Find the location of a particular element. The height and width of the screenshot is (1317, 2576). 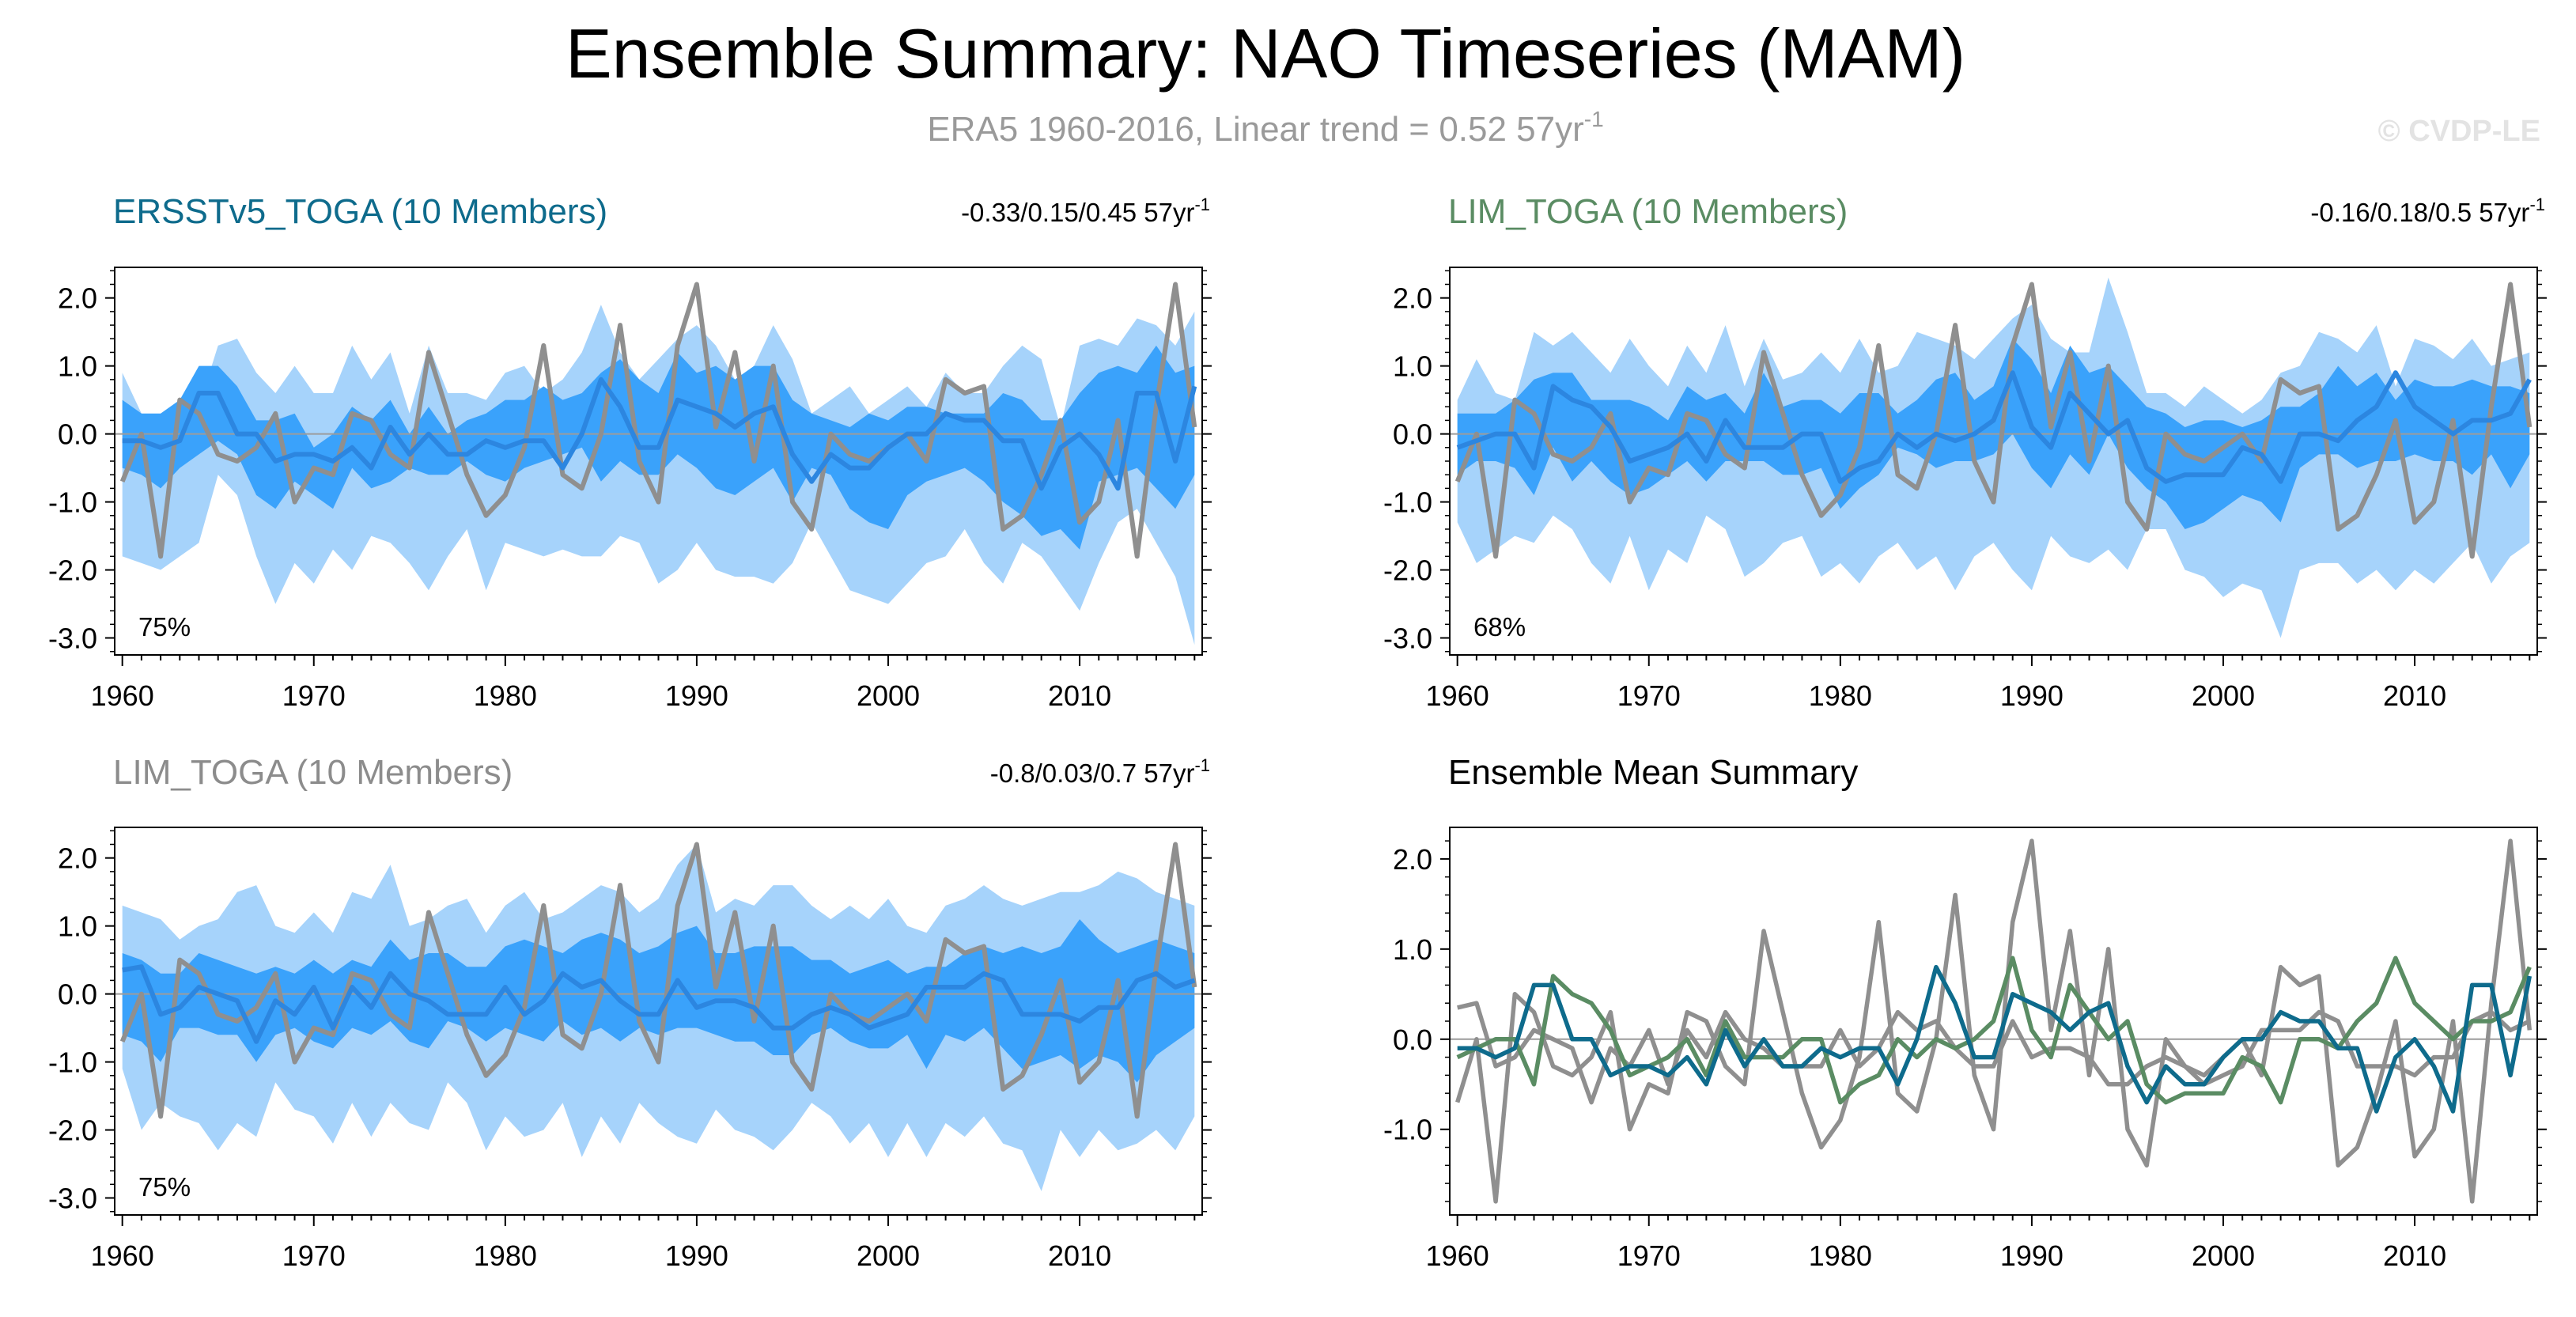

trend-label: -0.16/0.18/0.5 57yr-1 is located at coordinates (2428, 211).